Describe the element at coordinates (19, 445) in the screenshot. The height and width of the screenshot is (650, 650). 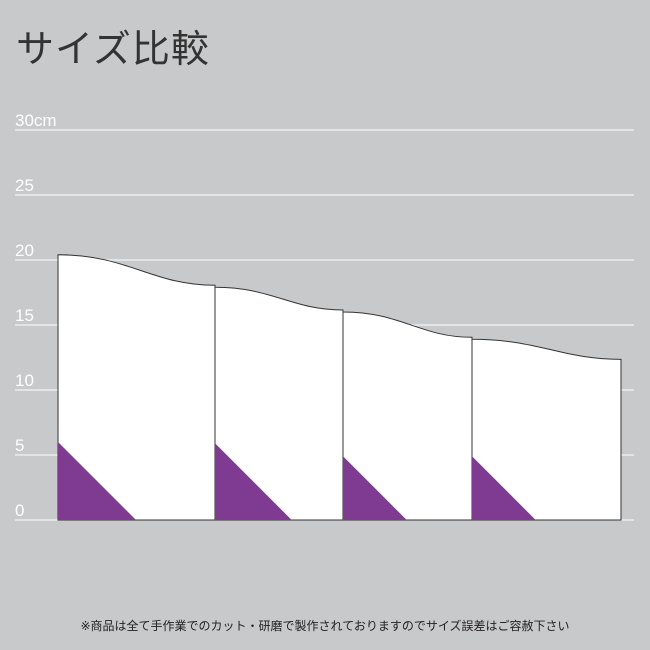
I see `y-tick-label: 5` at that location.